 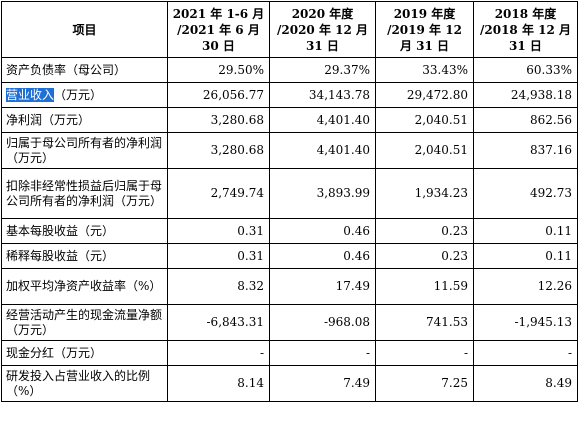 I want to click on cell-value: -6,843.31, so click(x=218, y=322).